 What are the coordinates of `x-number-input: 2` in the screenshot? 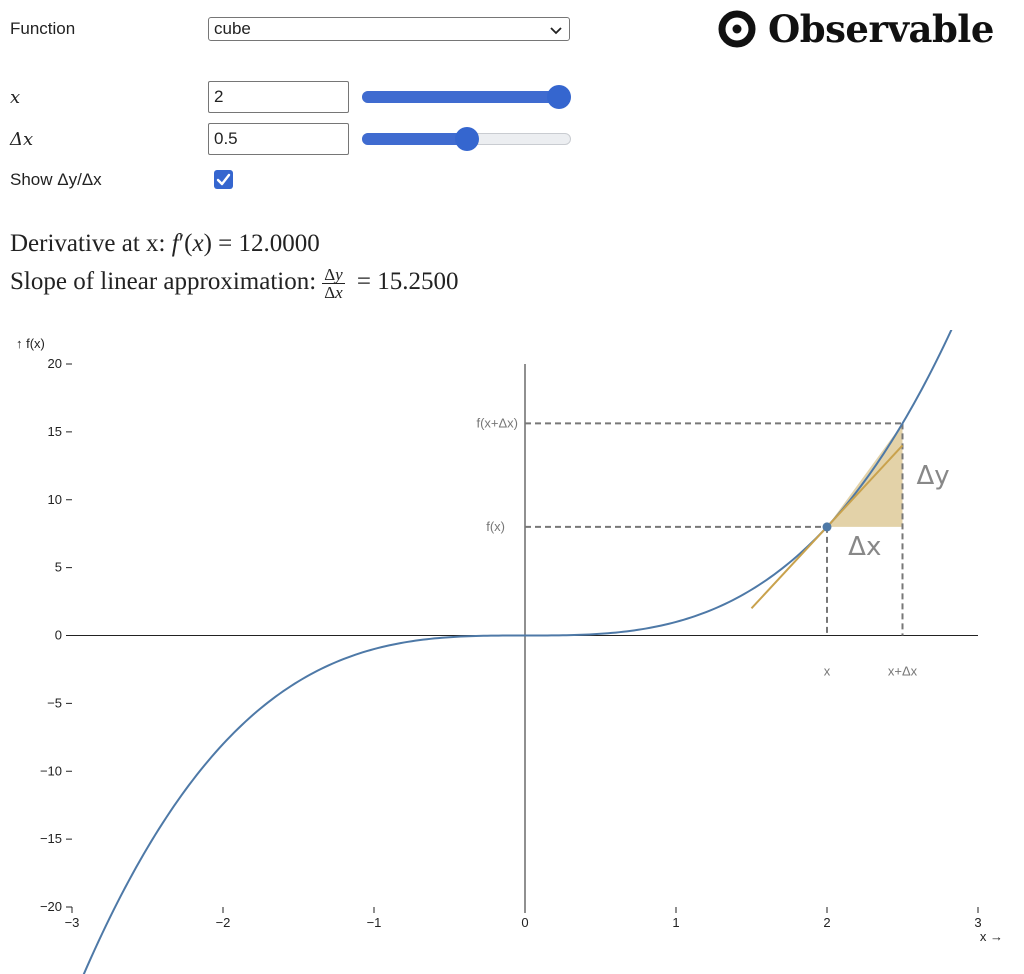 It's located at (278, 97).